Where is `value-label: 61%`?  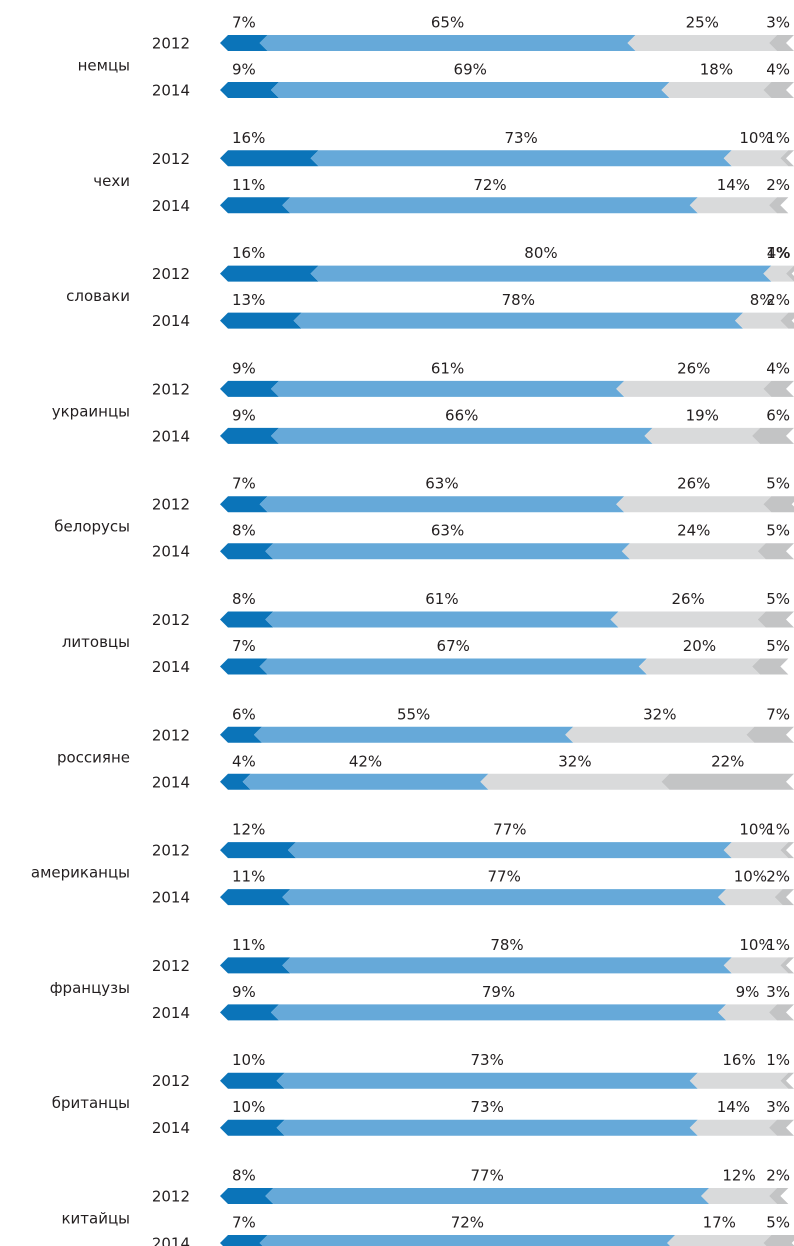 value-label: 61% is located at coordinates (447, 368).